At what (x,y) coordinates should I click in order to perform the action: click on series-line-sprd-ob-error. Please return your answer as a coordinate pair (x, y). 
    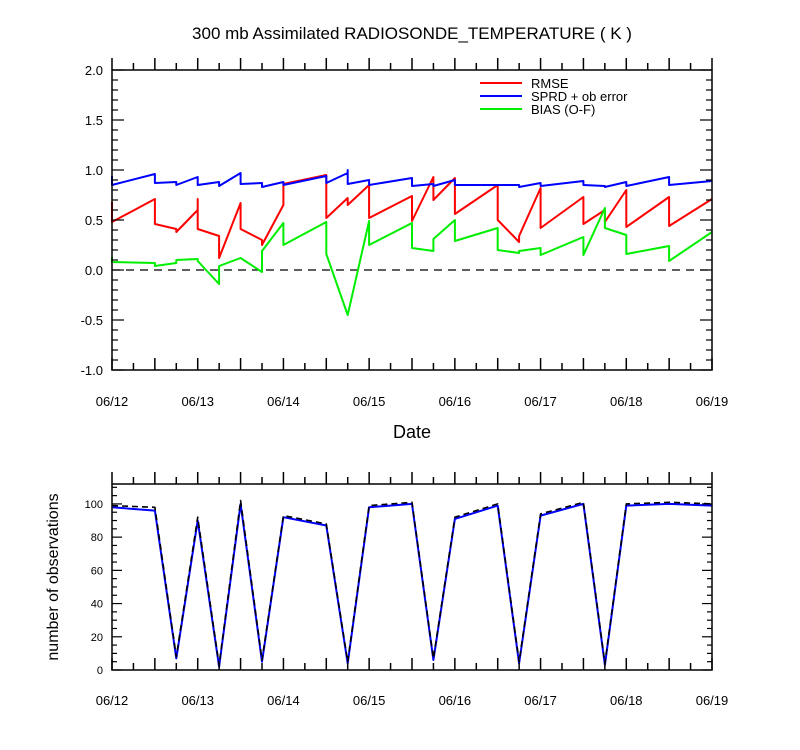
    Looking at the image, I should click on (412, 178).